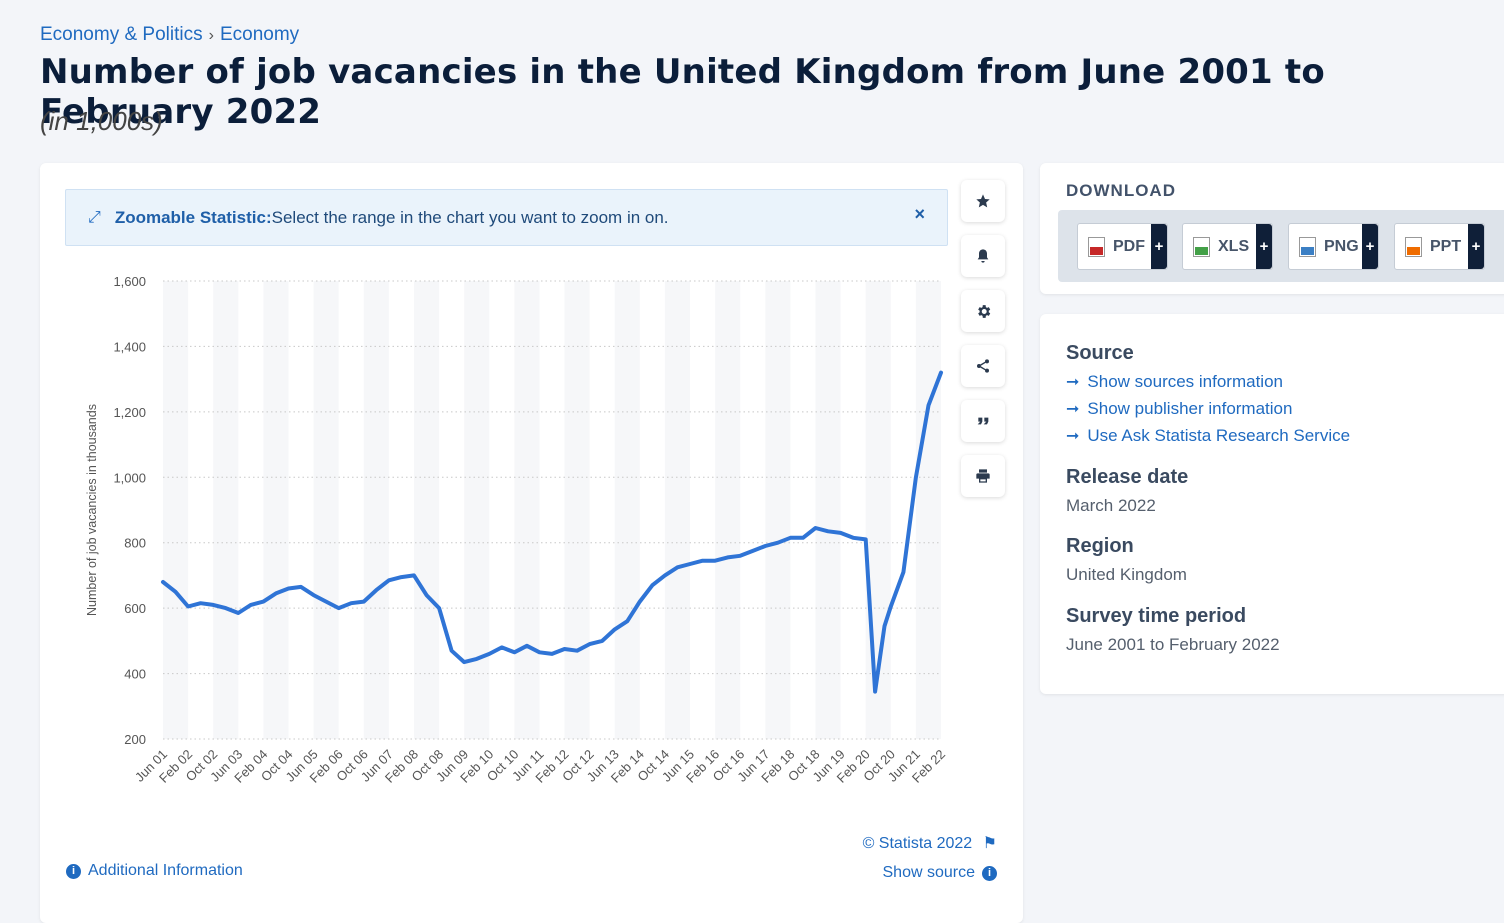  I want to click on print-icon, so click(983, 476).